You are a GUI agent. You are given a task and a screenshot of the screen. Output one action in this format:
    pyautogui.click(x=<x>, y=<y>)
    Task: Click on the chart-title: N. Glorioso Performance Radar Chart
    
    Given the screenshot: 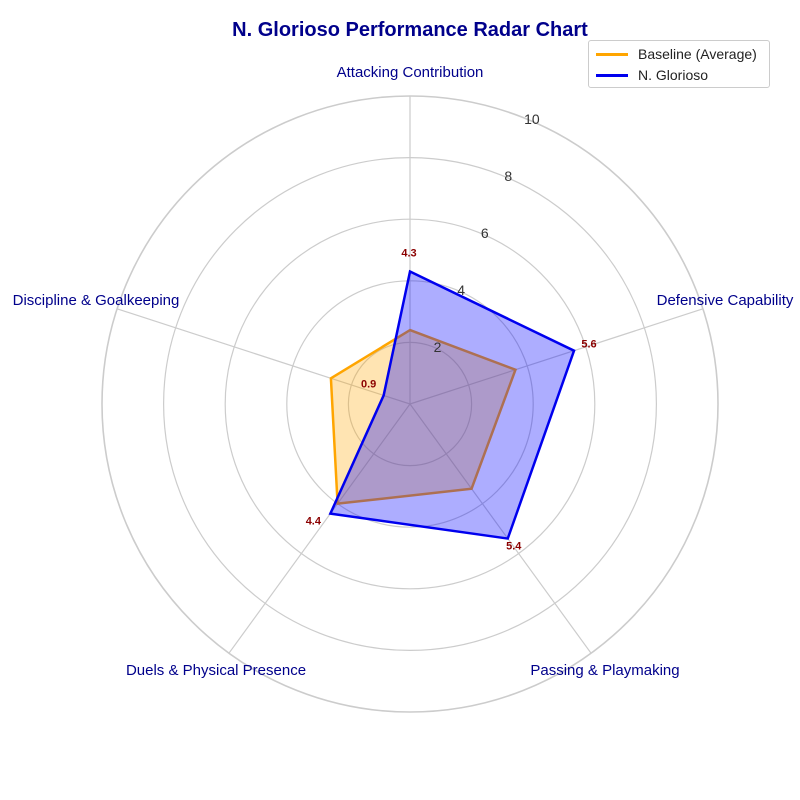 What is the action you would take?
    pyautogui.click(x=410, y=30)
    